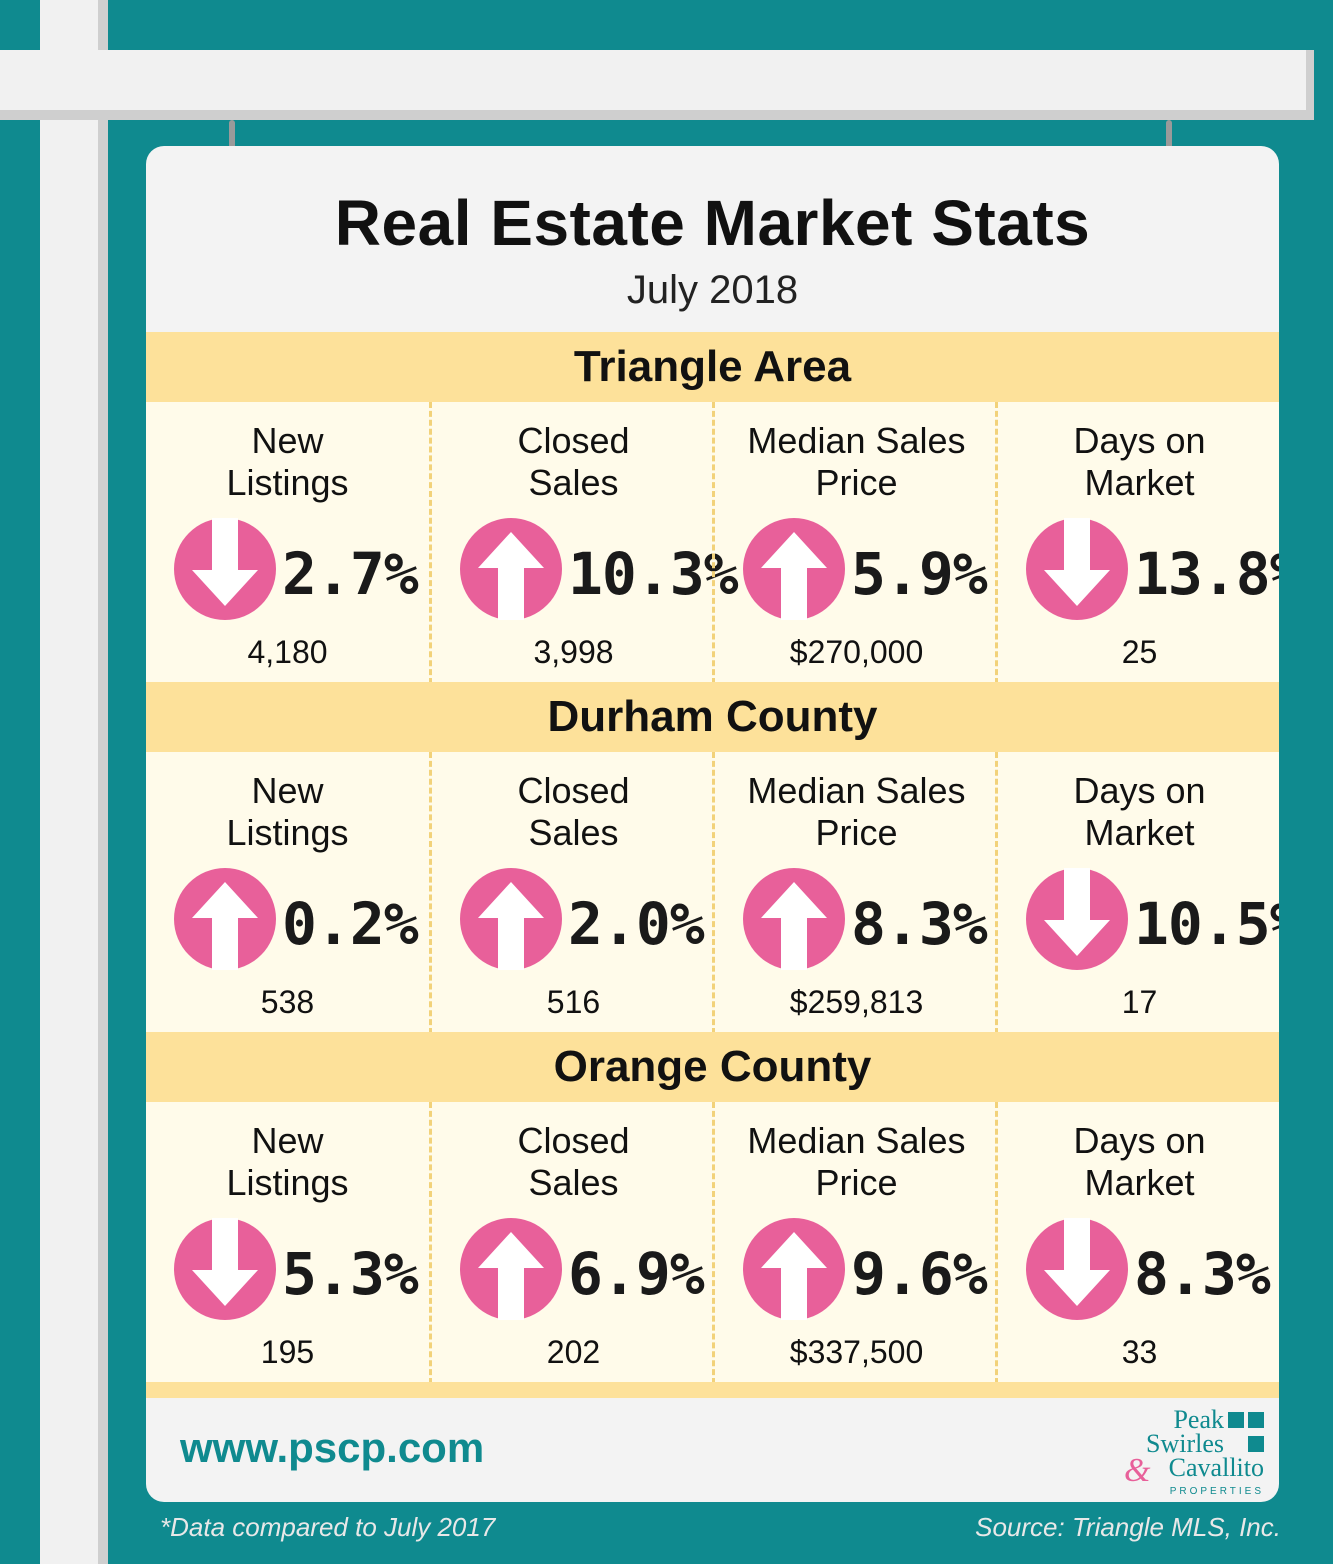 Image resolution: width=1333 pixels, height=1564 pixels. What do you see at coordinates (573, 1002) in the screenshot?
I see `stat-value: 516` at bounding box center [573, 1002].